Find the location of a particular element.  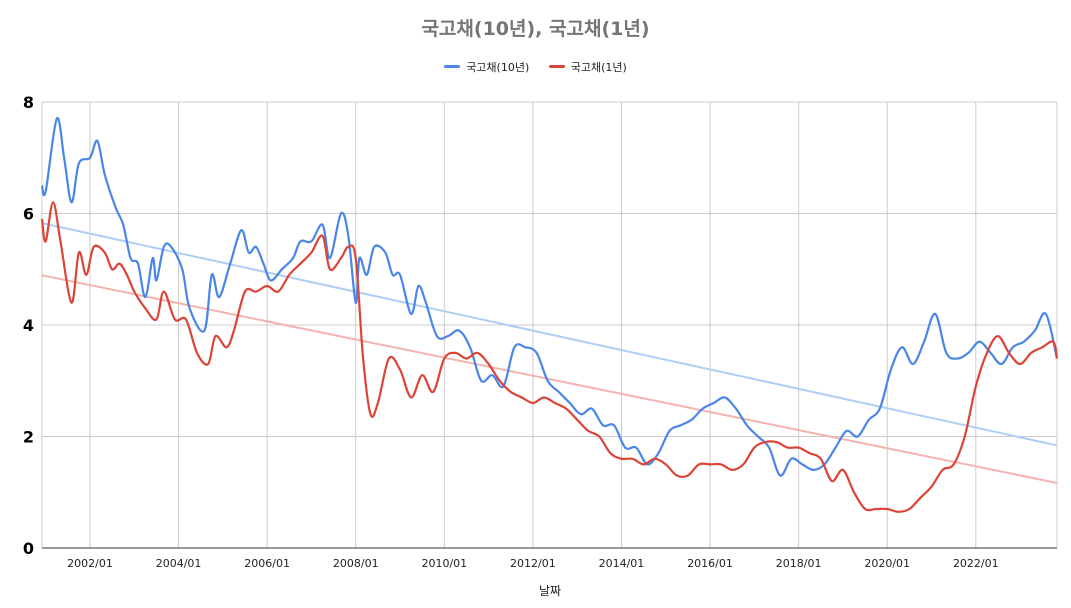

legend-label-10y: 국고채(10년) is located at coordinates (498, 67).